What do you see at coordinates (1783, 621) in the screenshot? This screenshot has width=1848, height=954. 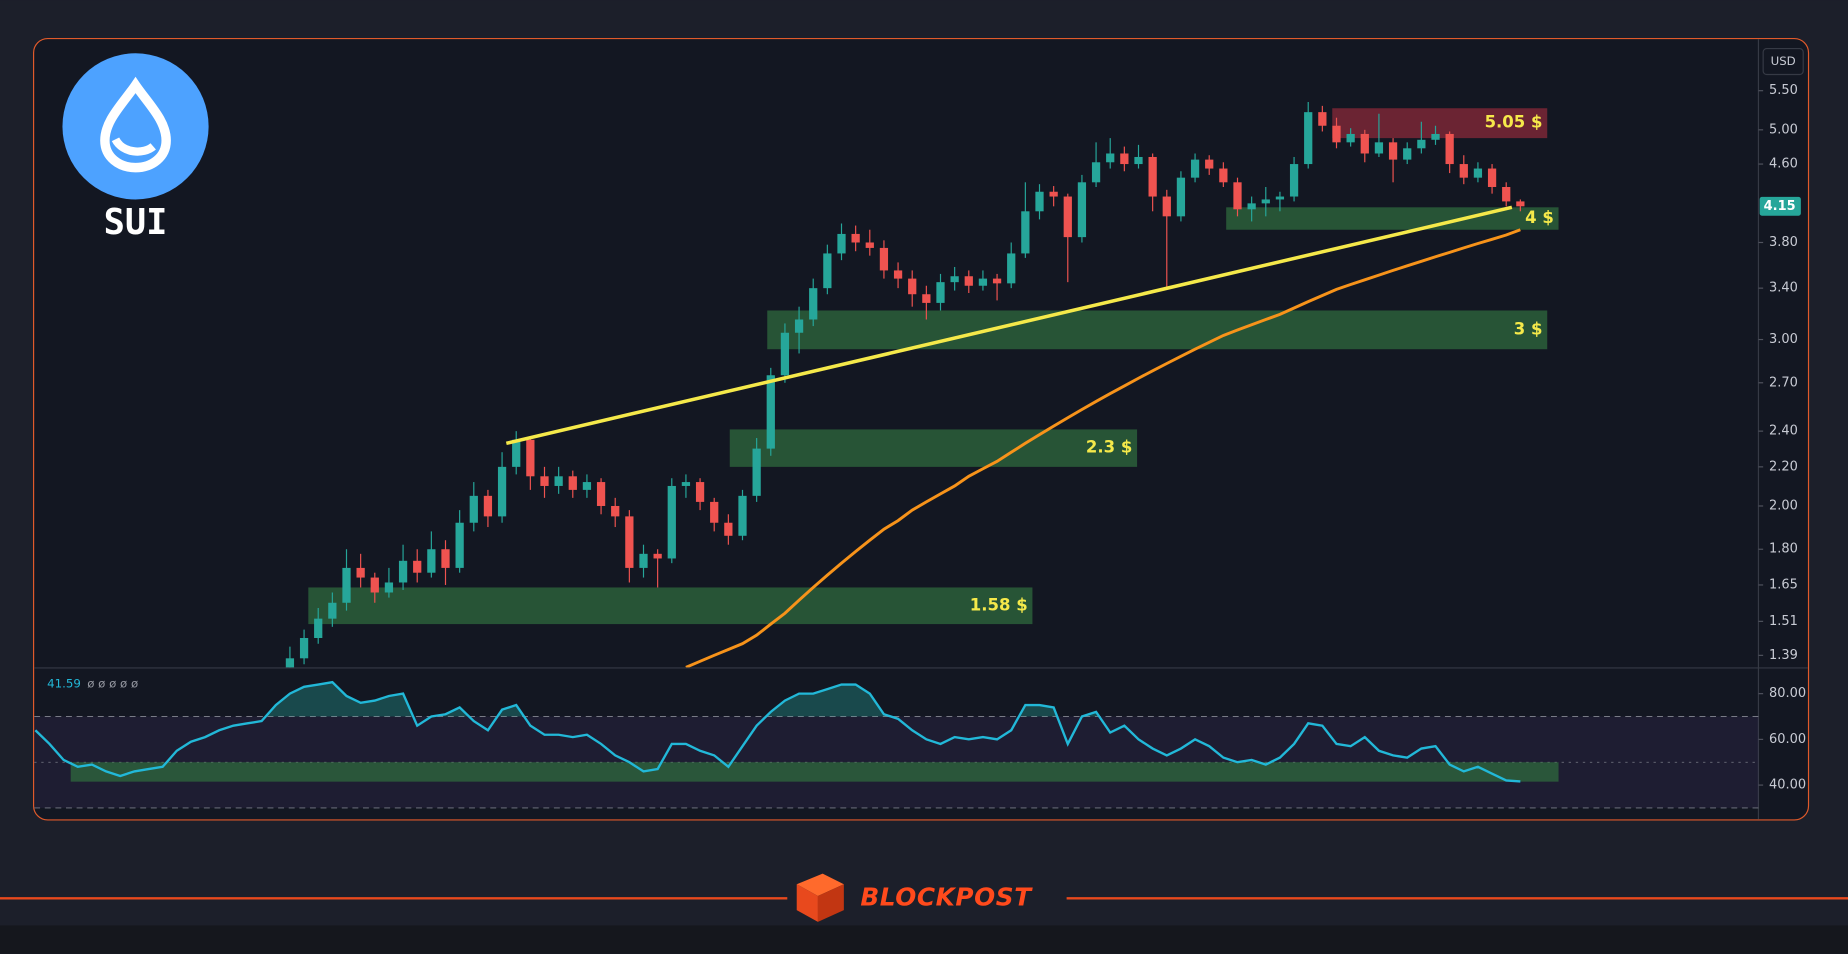 I see `y-tick-label: 1.51` at bounding box center [1783, 621].